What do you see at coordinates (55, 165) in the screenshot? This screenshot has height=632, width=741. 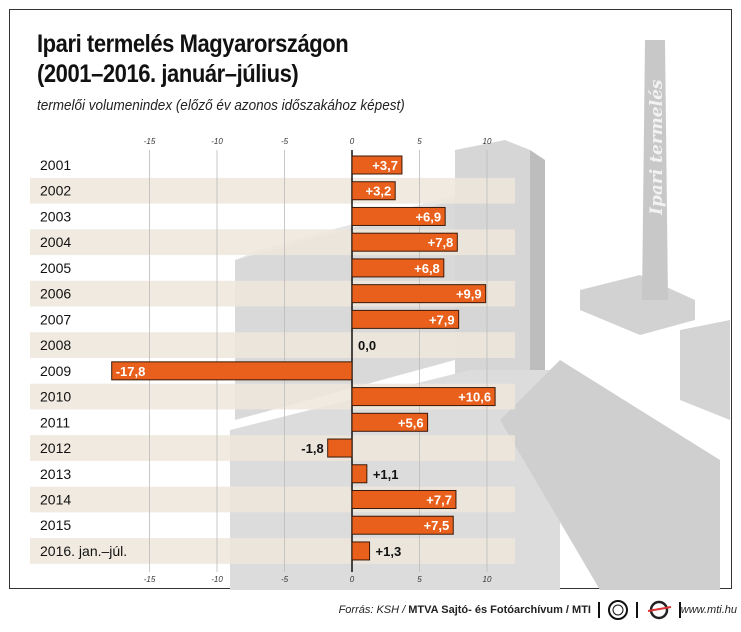 I see `category-label: 2001` at bounding box center [55, 165].